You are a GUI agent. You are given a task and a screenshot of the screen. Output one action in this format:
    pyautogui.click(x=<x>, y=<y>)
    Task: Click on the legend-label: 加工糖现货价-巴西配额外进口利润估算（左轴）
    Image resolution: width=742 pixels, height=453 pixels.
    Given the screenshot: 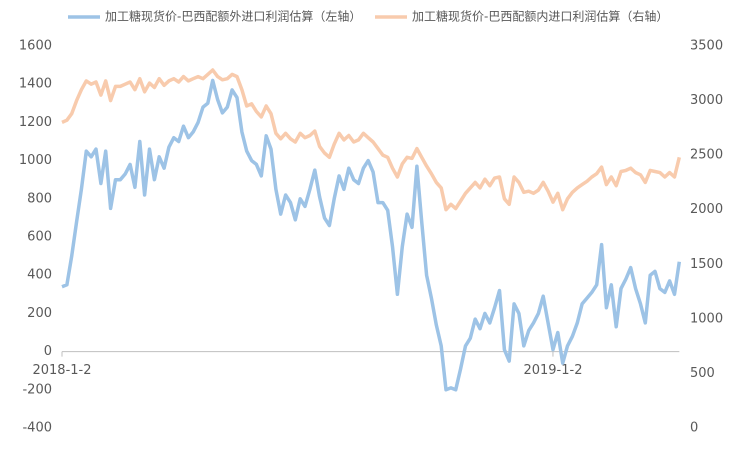 What is the action you would take?
    pyautogui.click(x=233, y=16)
    